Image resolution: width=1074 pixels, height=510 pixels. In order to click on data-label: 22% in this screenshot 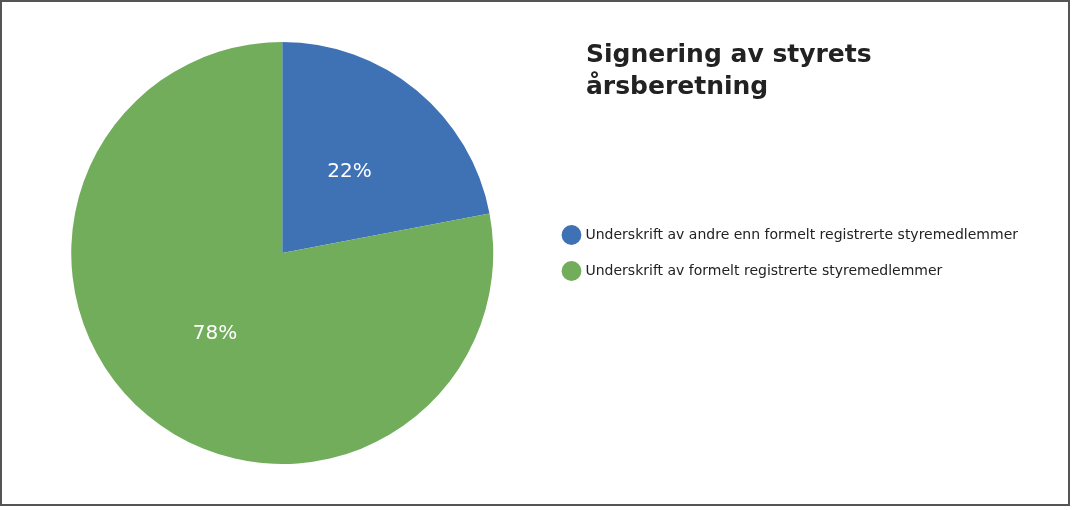, I will do `click(349, 169)`.